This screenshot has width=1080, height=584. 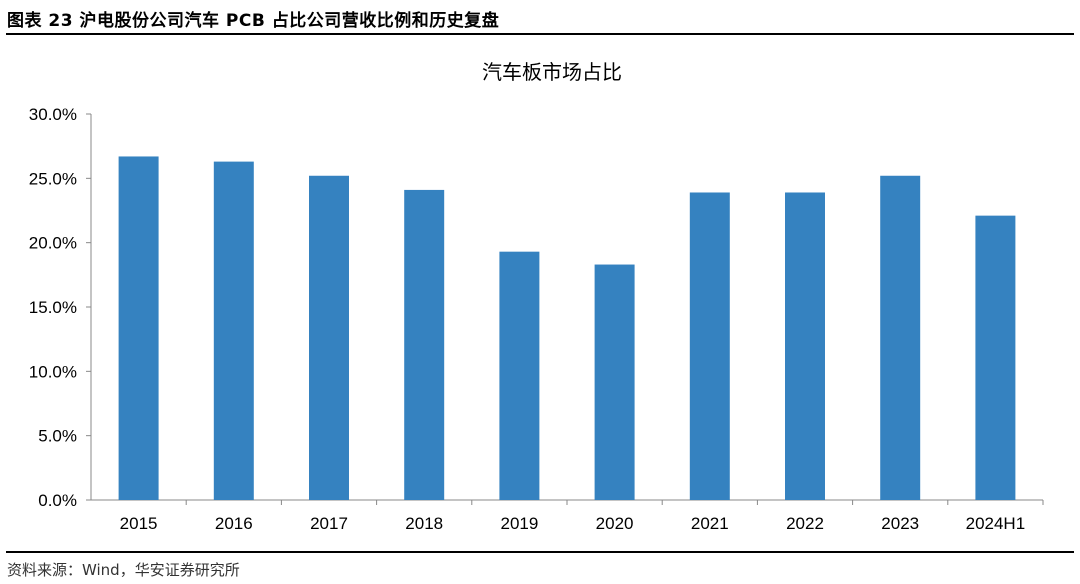 What do you see at coordinates (123, 570) in the screenshot?
I see `source-note: 资料来源：Wind，华安证券研究所` at bounding box center [123, 570].